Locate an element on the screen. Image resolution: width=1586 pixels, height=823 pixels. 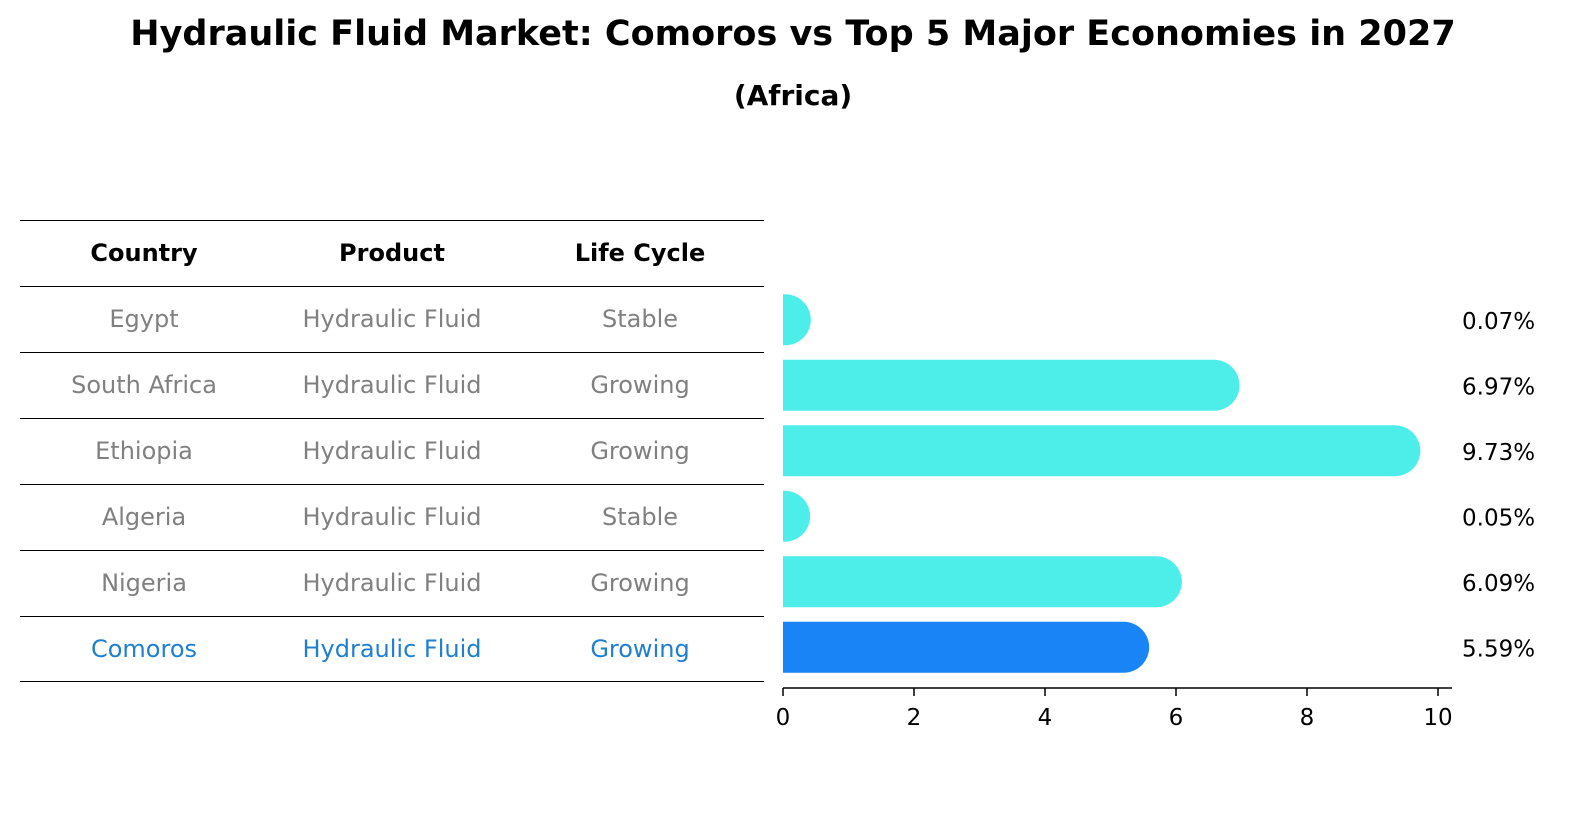
value-label-egypt: 0.07% is located at coordinates (1498, 322).